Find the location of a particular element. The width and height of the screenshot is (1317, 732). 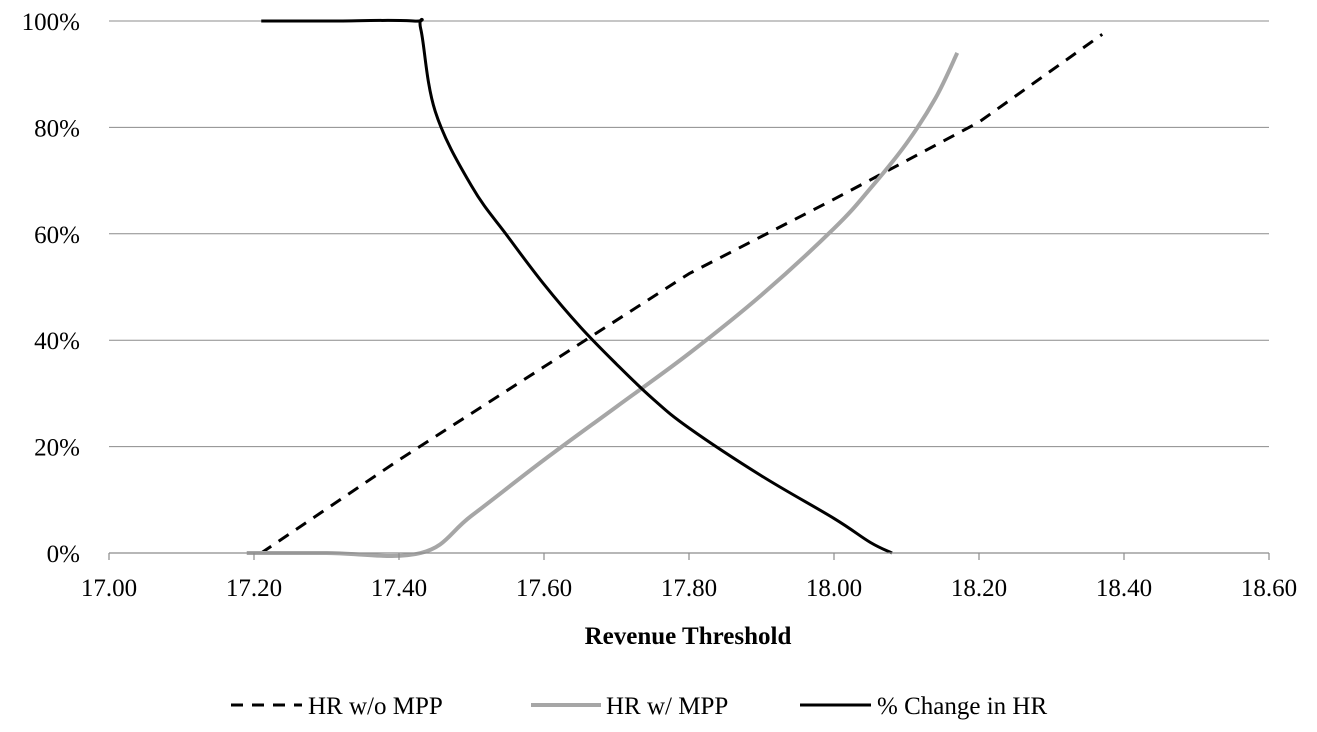

legend-label-hr-w-o-mpp: HR w/o MPP is located at coordinates (375, 706).